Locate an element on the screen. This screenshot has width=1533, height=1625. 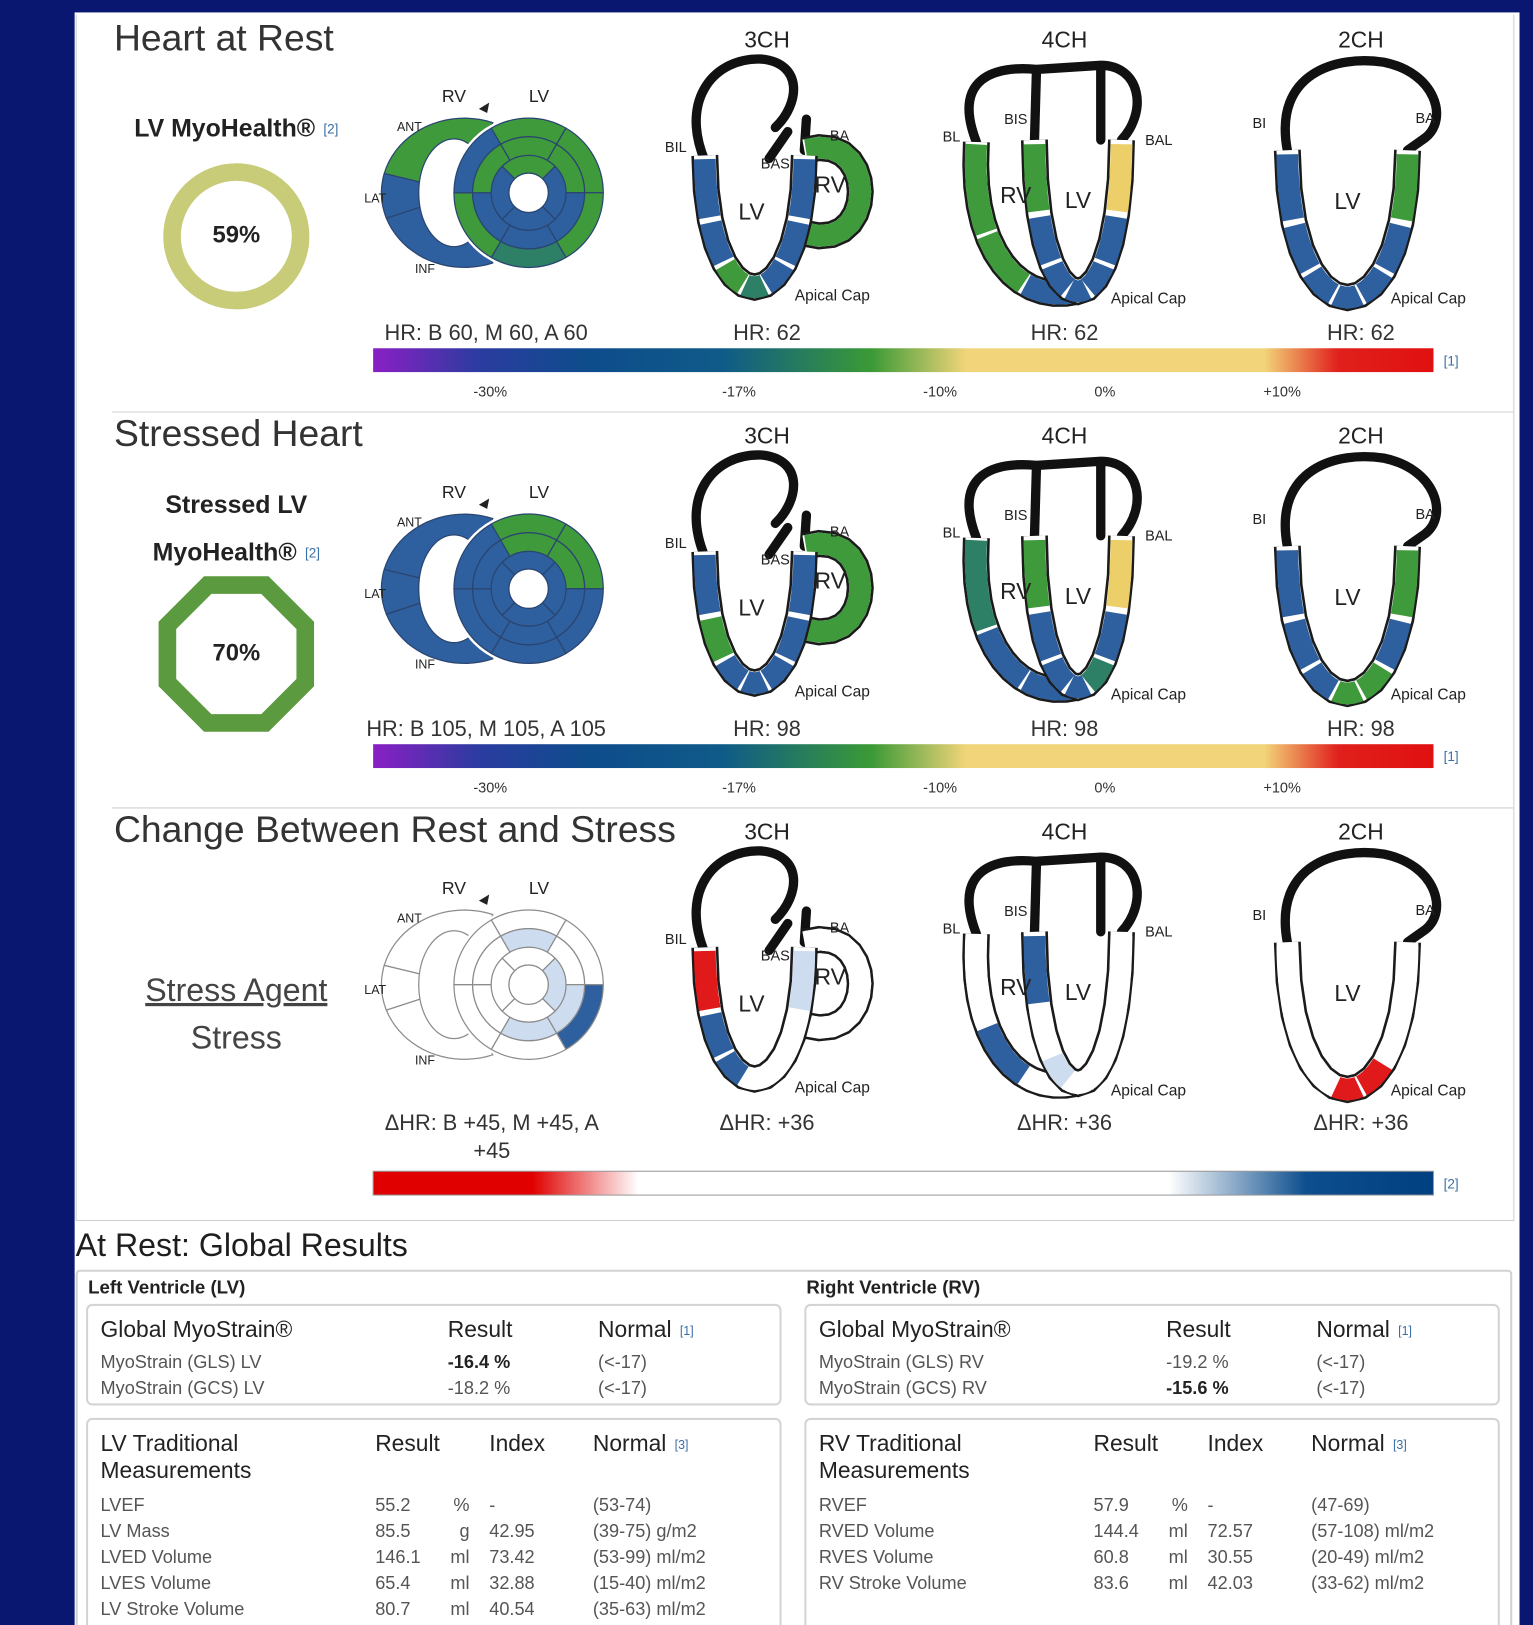
scale-tick-label: +10% is located at coordinates (1282, 393).